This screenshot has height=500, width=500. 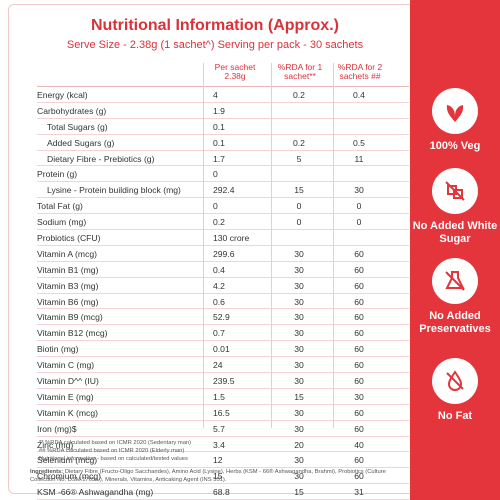 I want to click on table-row: Vitamin E (mg) 1.5 15 30, so click(x=223, y=397).